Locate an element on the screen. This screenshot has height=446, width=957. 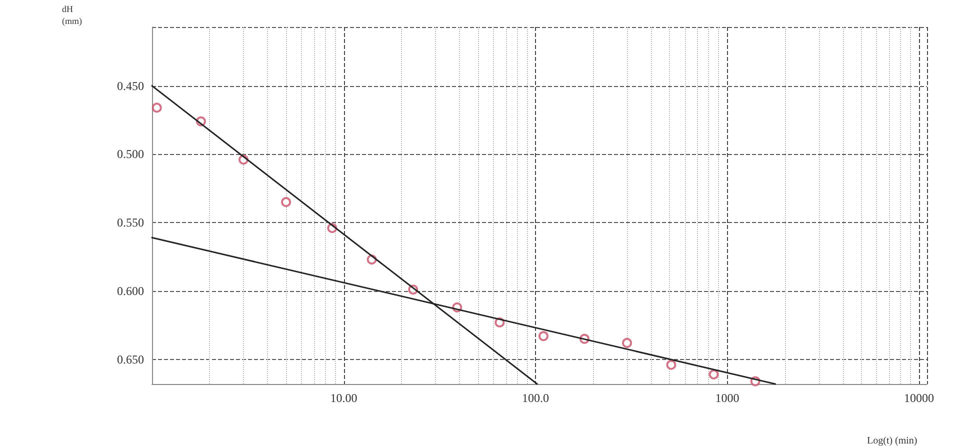
y-tick-label: 0.500 is located at coordinates (130, 154).